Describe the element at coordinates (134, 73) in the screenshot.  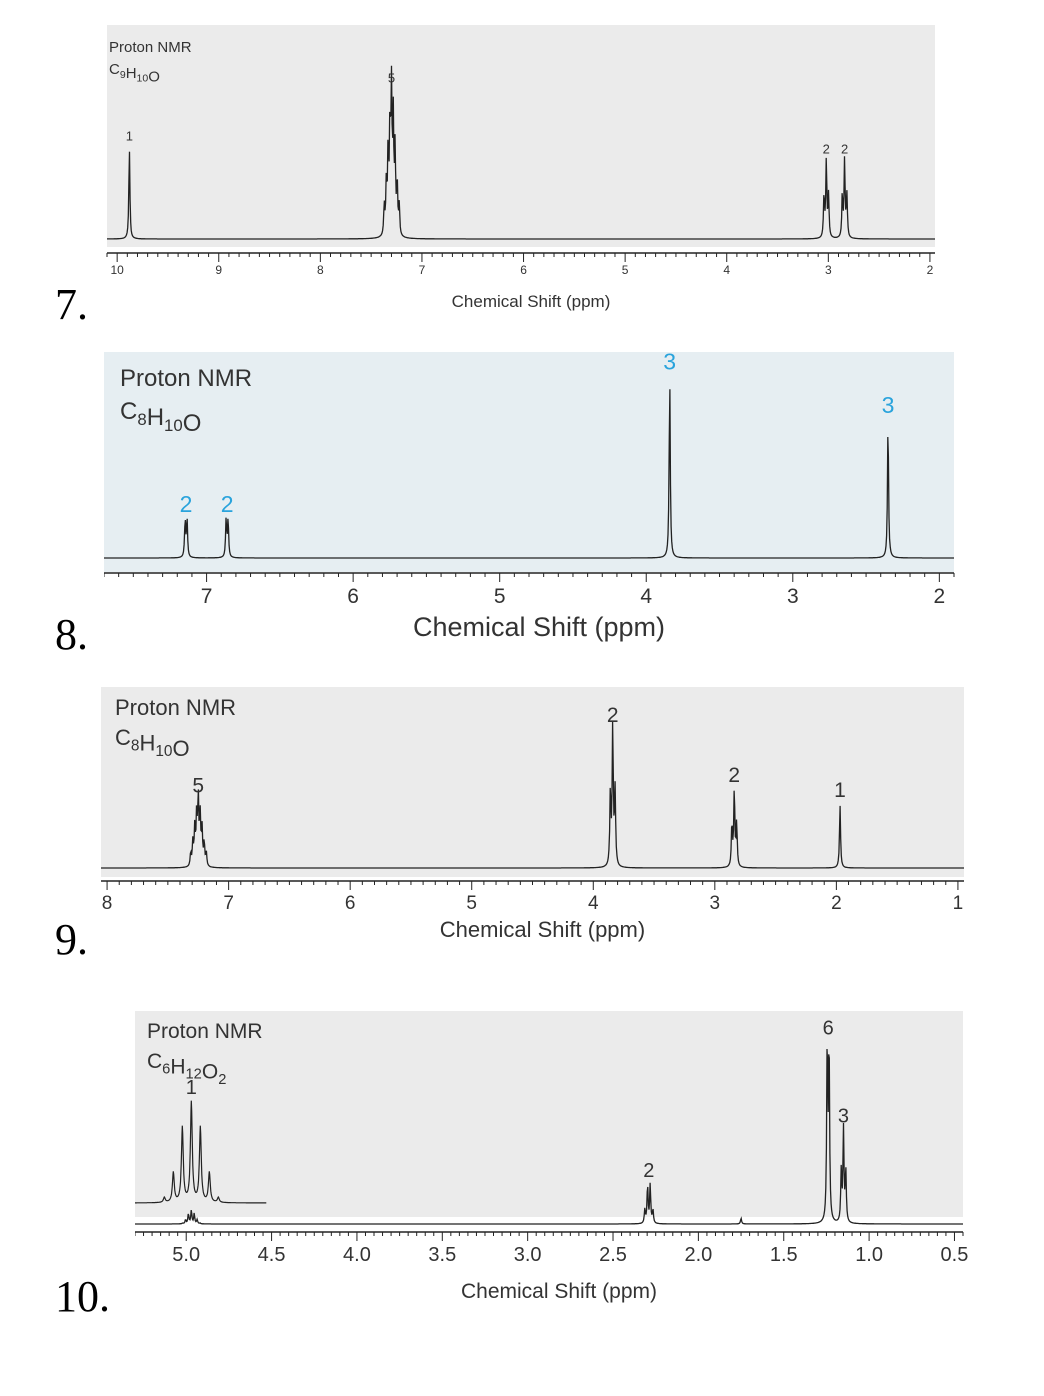
I see `molecular-formula: C9H10O` at that location.